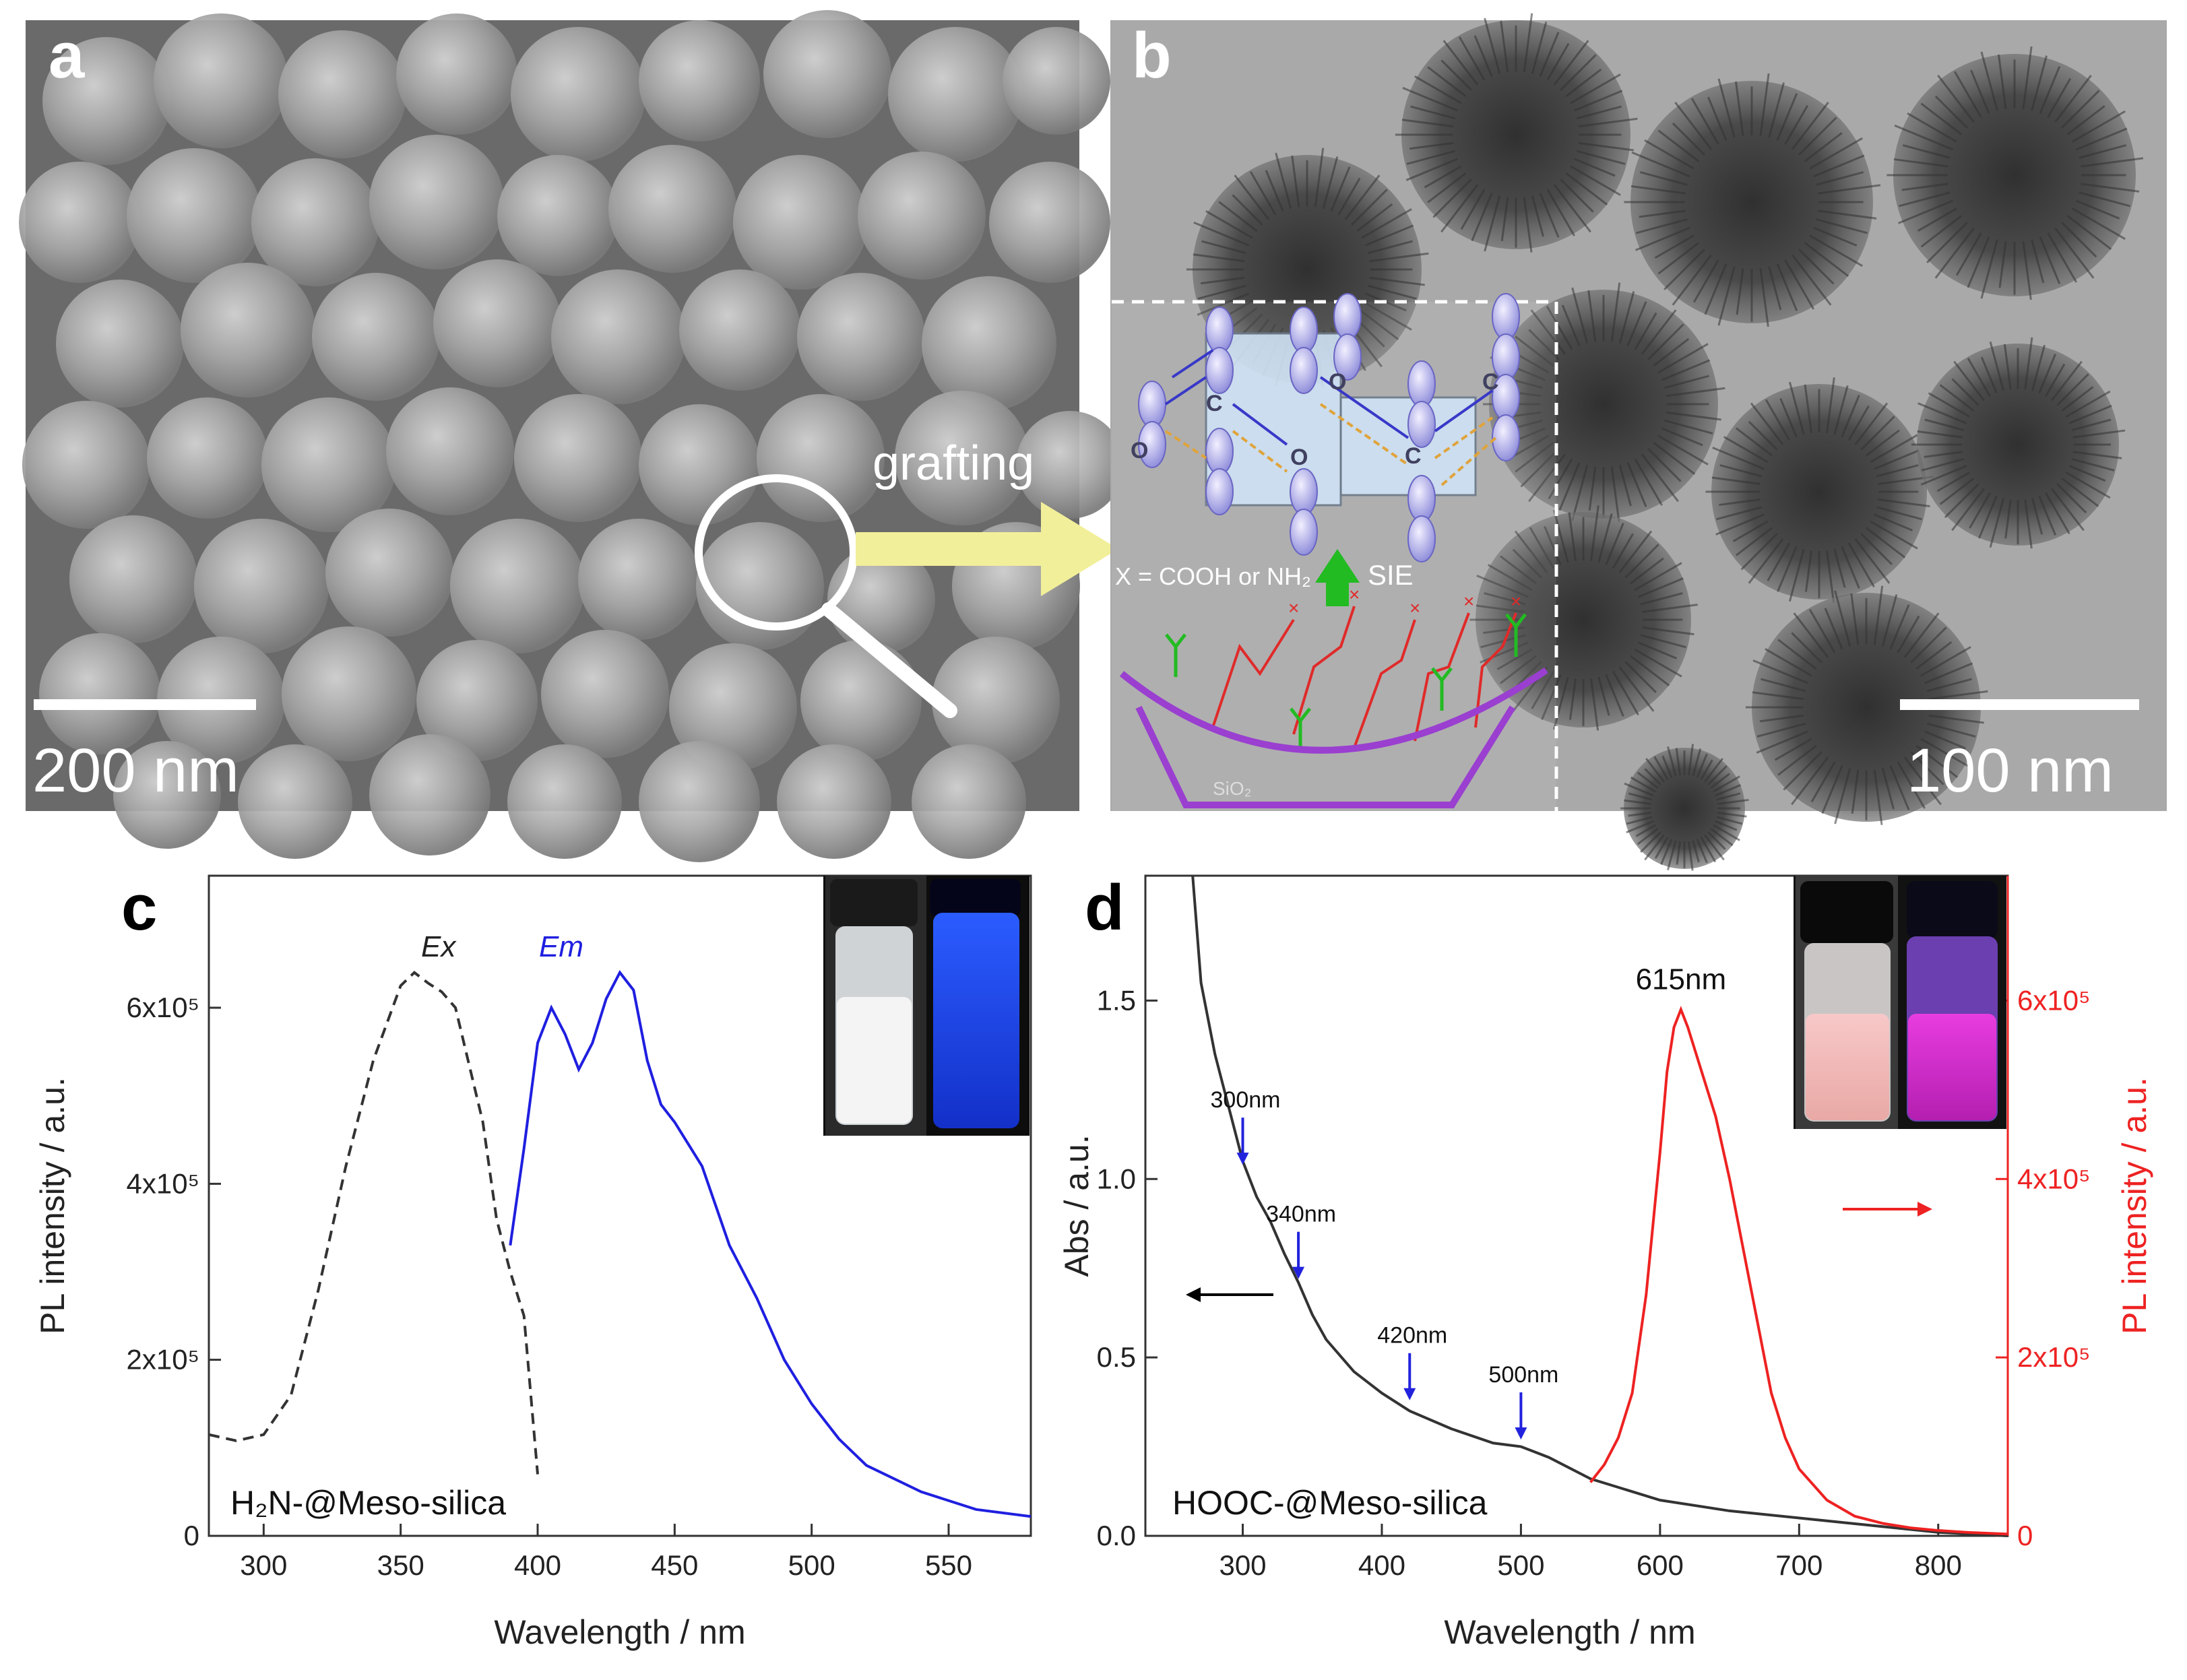  What do you see at coordinates (987, 549) in the screenshot?
I see `grafting-arrow-icon` at bounding box center [987, 549].